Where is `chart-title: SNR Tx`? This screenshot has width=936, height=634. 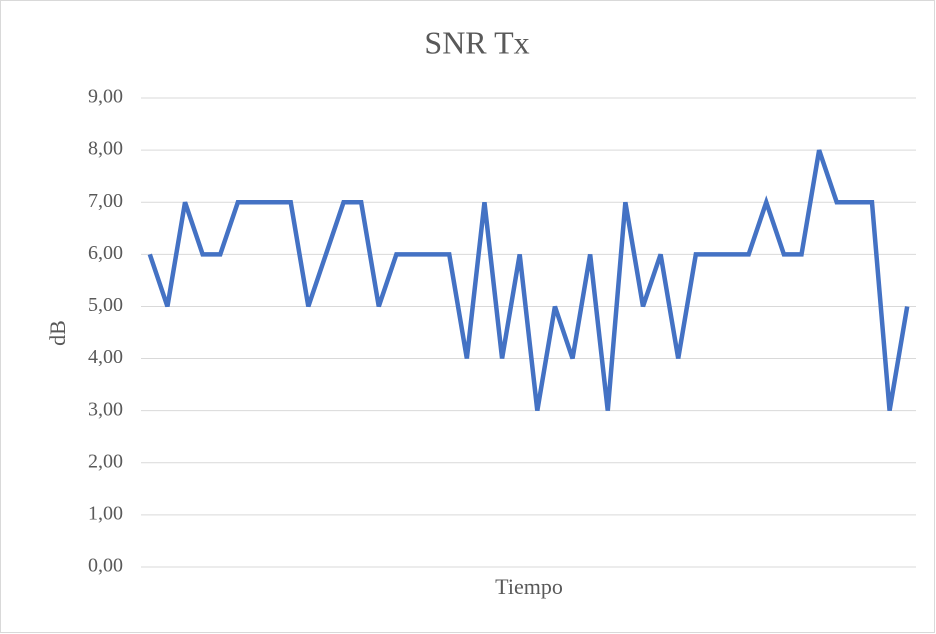
chart-title: SNR Tx is located at coordinates (476, 42).